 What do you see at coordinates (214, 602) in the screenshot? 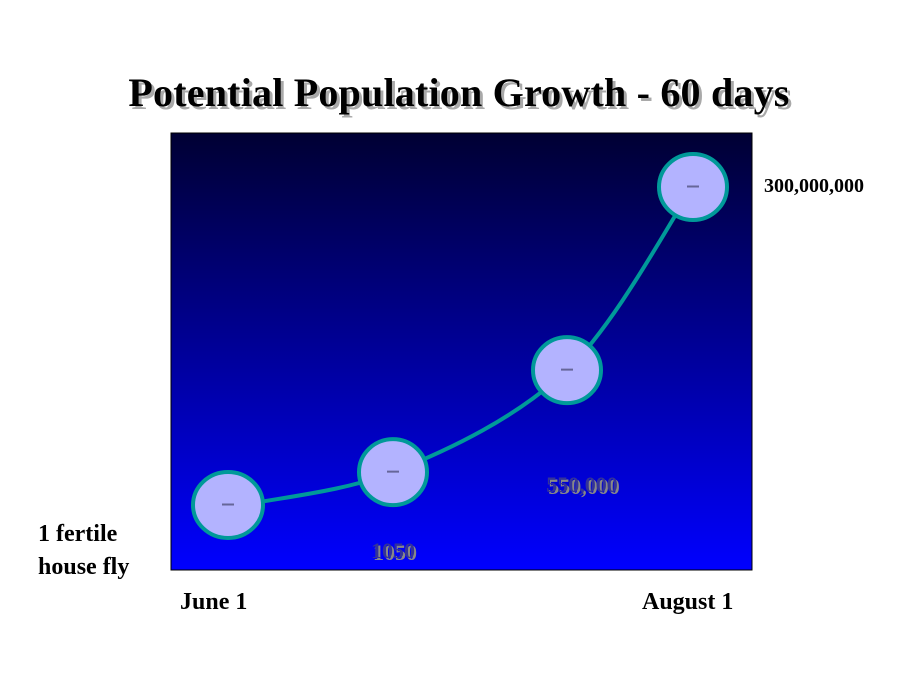
I see `x-tick-start: June 1` at bounding box center [214, 602].